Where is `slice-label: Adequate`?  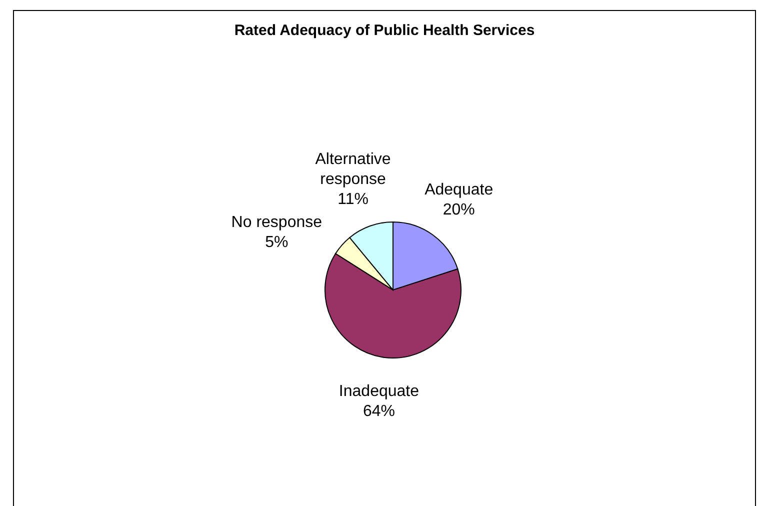 slice-label: Adequate is located at coordinates (459, 189).